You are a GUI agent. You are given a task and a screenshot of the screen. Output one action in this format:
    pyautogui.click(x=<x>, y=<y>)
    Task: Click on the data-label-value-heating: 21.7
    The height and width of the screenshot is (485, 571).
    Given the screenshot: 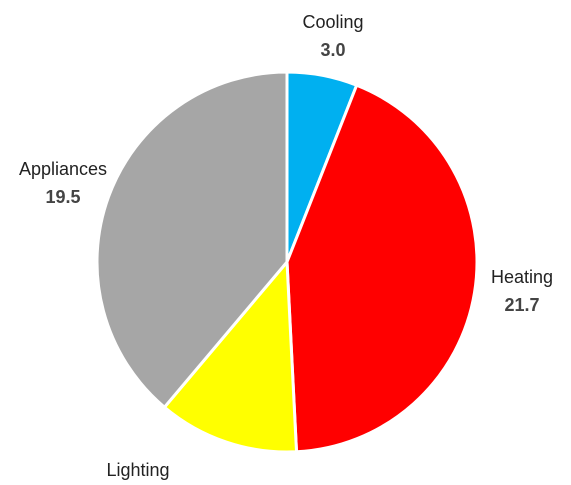 What is the action you would take?
    pyautogui.click(x=521, y=305)
    